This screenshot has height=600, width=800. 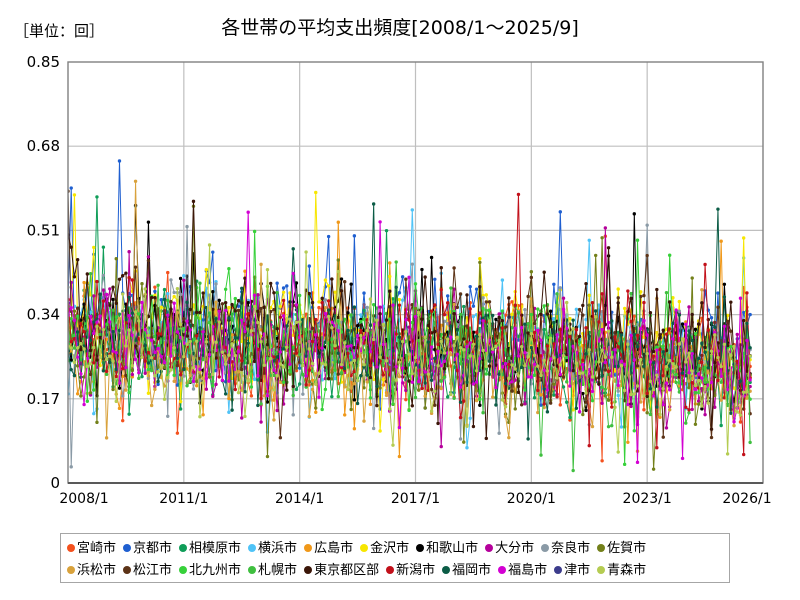 What do you see at coordinates (43, 62) in the screenshot?
I see `y-tick-label: 0.85` at bounding box center [43, 62].